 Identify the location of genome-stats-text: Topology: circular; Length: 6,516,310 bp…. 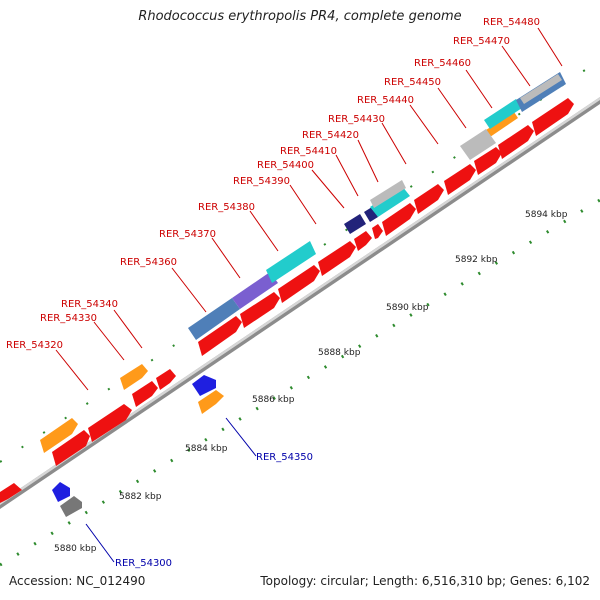
(425, 581).